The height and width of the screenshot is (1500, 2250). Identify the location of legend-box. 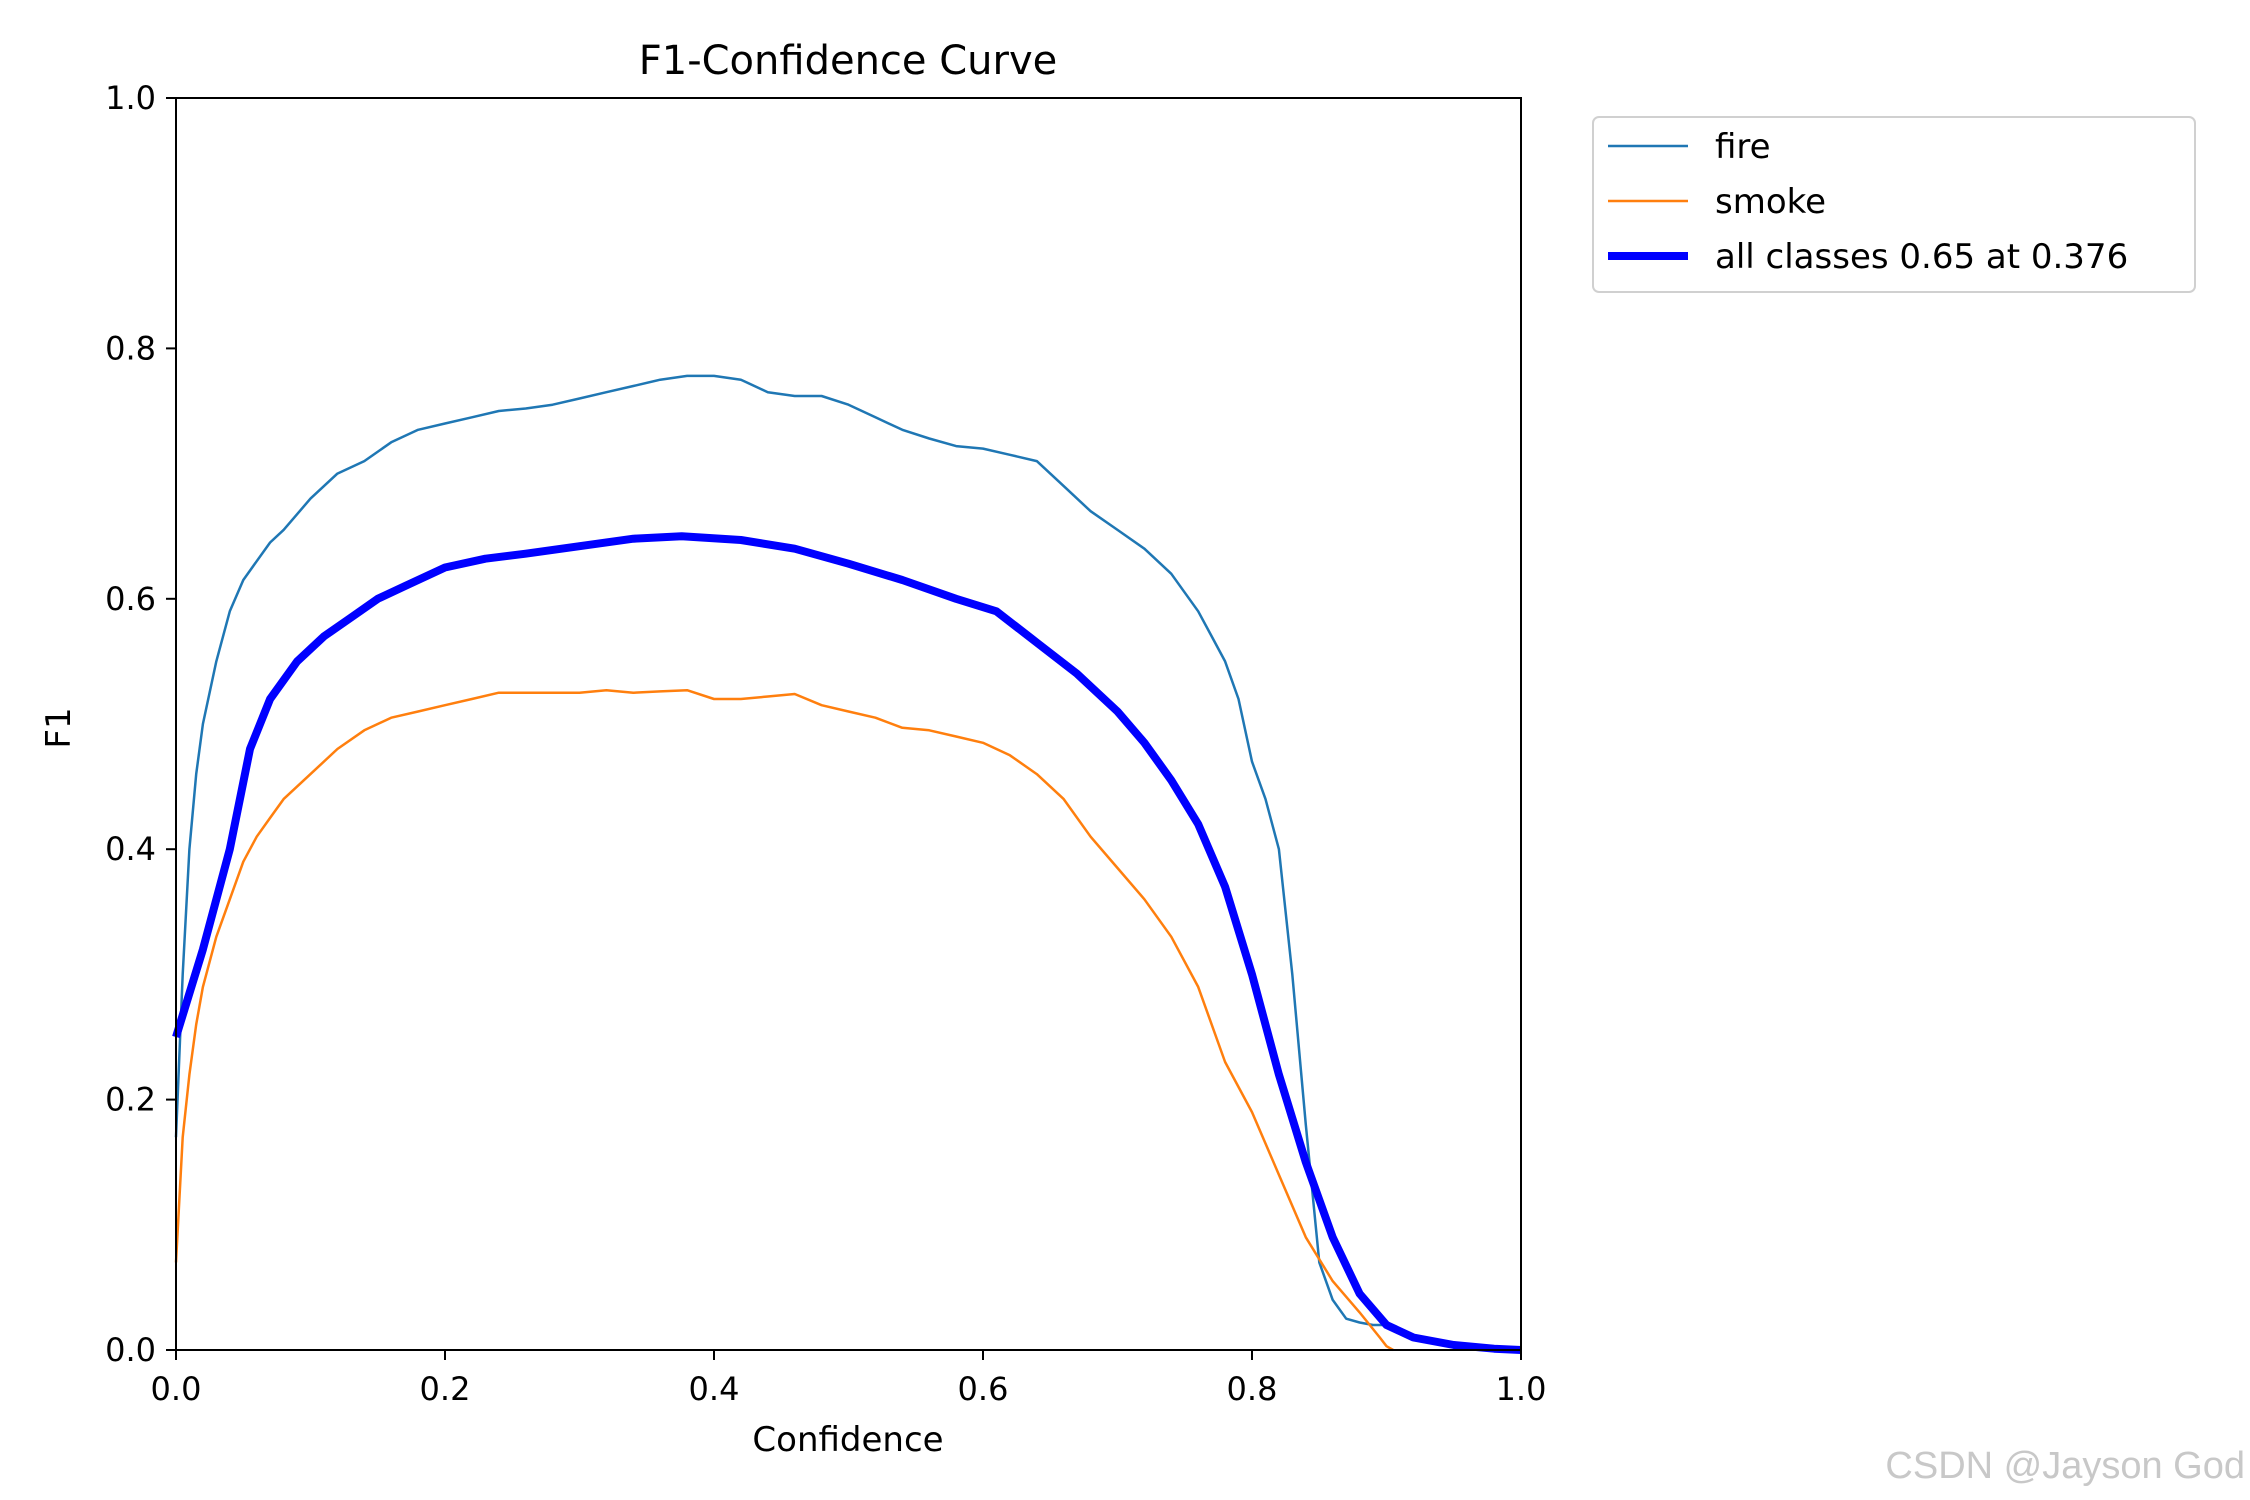
(1894, 204).